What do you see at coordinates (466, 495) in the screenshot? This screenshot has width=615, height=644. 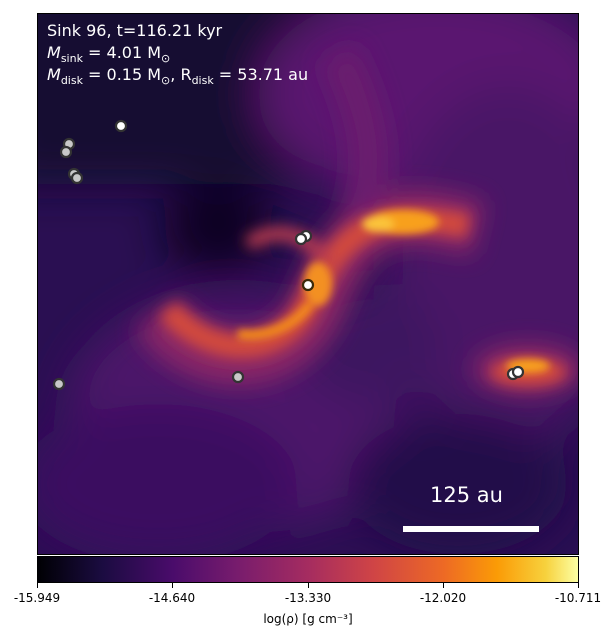 I see `scalebar-label: 125 au` at bounding box center [466, 495].